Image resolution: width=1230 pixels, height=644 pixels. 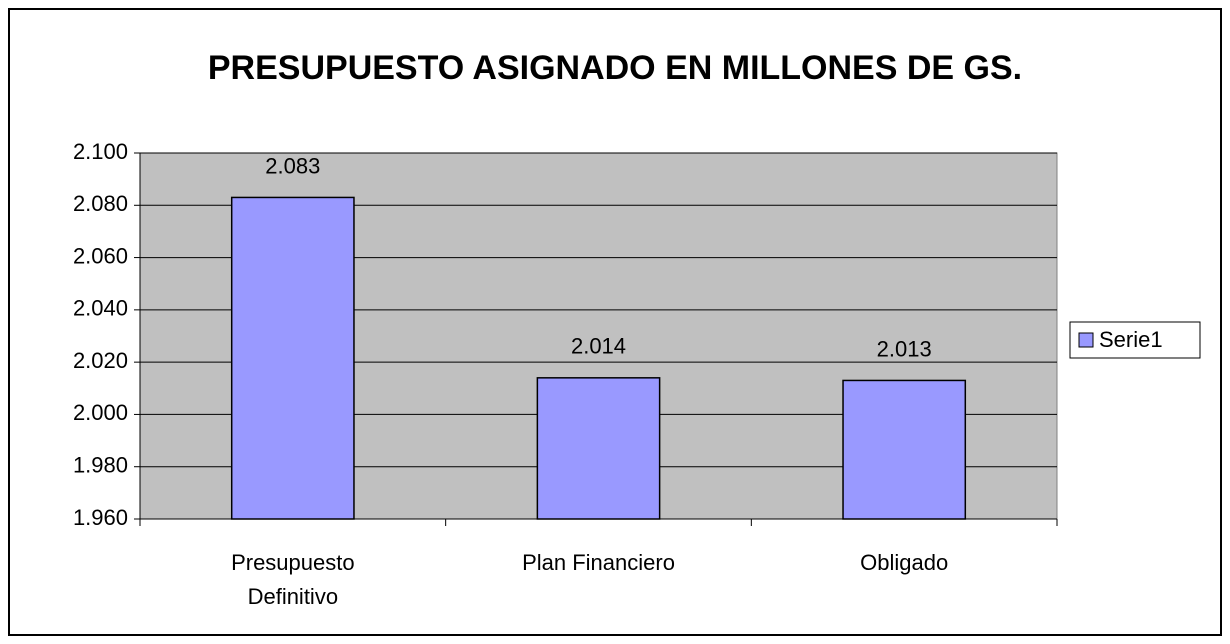 What do you see at coordinates (1131, 339) in the screenshot?
I see `legend-label: Serie1` at bounding box center [1131, 339].